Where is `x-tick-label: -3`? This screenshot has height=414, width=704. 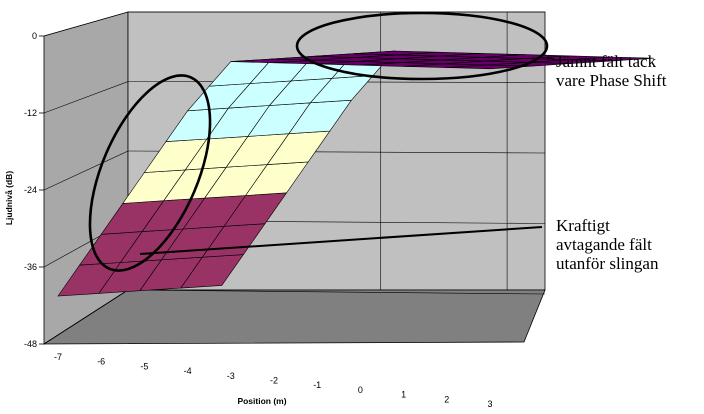 x-tick-label: -3 is located at coordinates (231, 376).